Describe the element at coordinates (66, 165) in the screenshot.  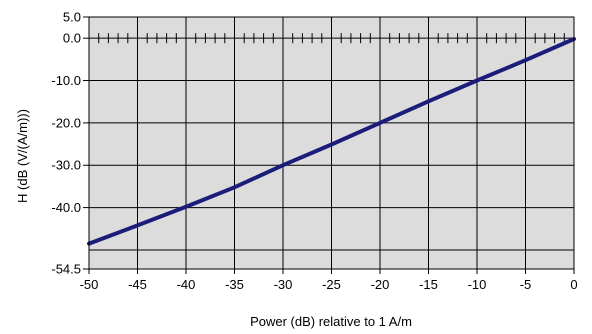
I see `y-tick-label: -30.0` at that location.